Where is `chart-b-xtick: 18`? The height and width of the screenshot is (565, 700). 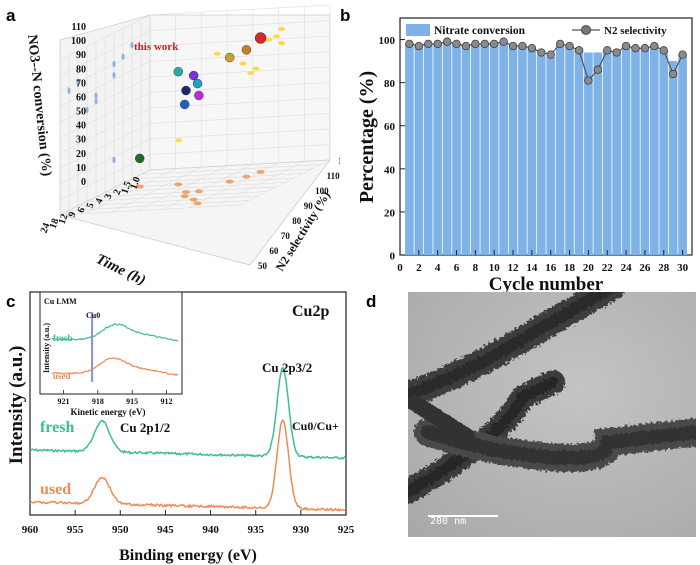 chart-b-xtick: 18 is located at coordinates (570, 268).